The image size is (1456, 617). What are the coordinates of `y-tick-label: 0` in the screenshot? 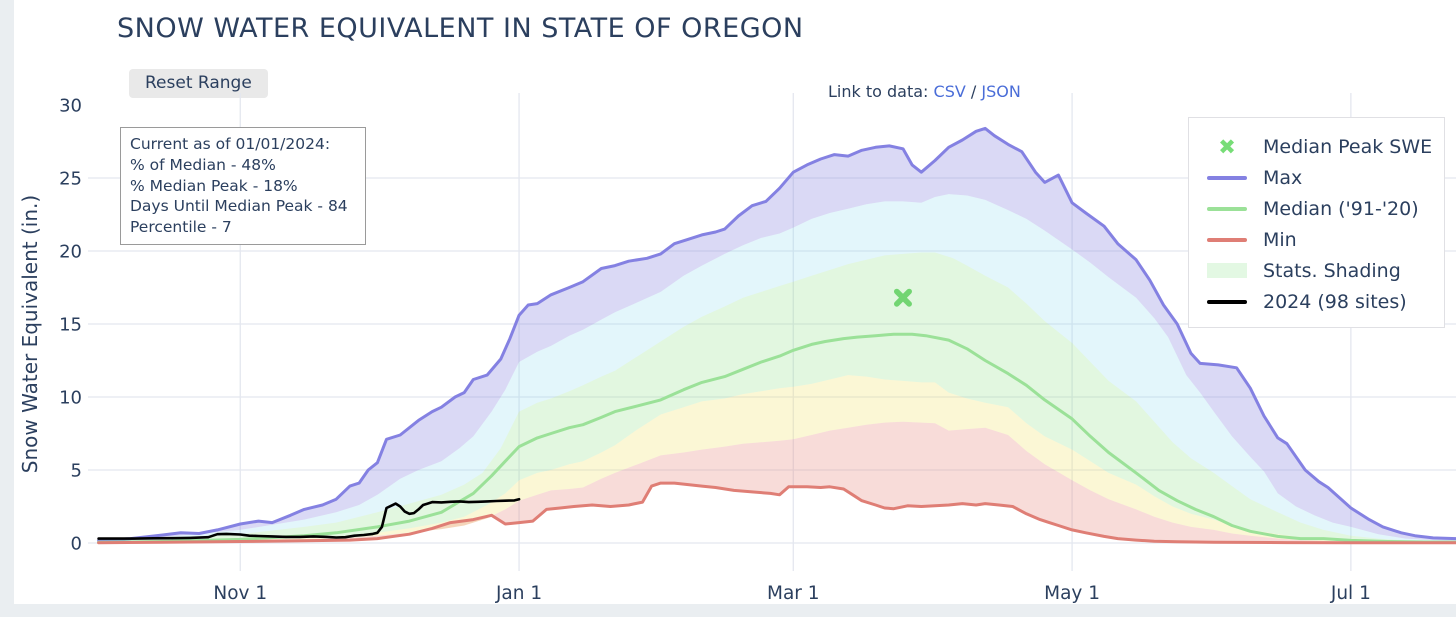 It's located at (76, 544).